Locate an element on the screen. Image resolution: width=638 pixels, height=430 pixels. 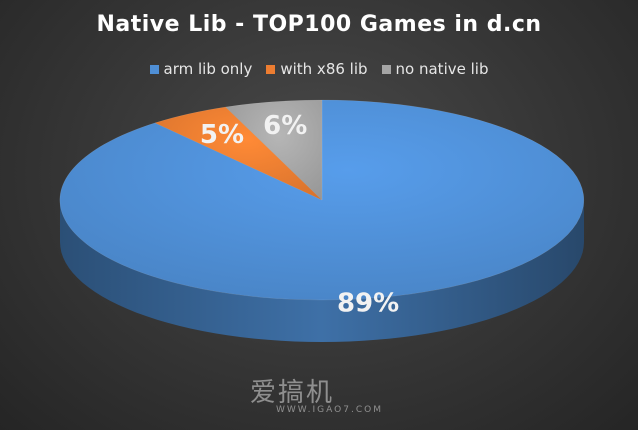
legend-label: no native lib is located at coordinates (442, 69).